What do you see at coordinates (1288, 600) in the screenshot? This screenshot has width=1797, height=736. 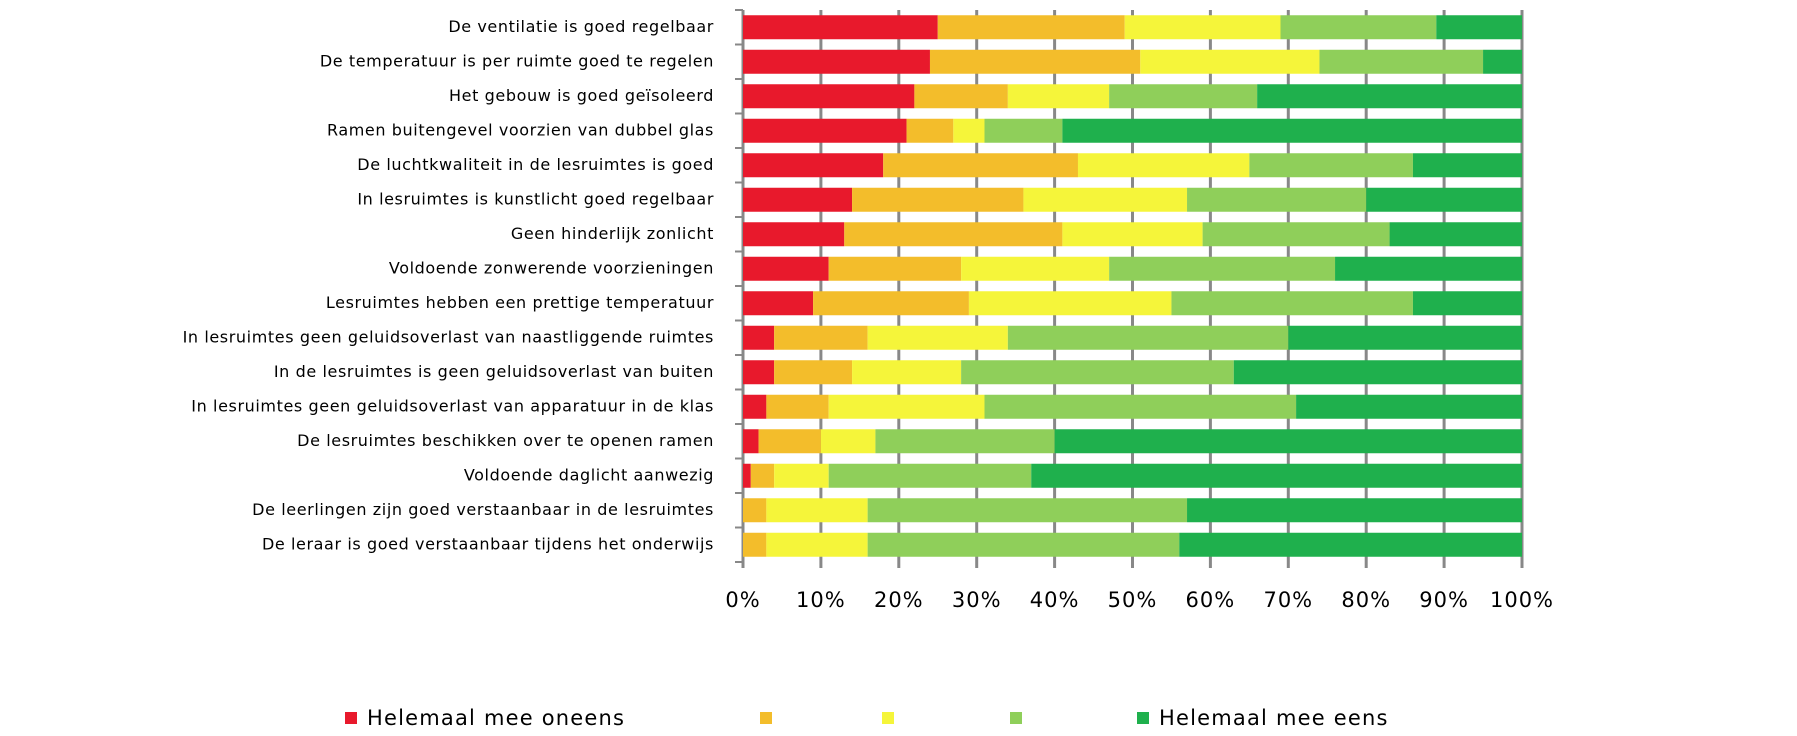 I see `x-tick-label: 70%` at bounding box center [1288, 600].